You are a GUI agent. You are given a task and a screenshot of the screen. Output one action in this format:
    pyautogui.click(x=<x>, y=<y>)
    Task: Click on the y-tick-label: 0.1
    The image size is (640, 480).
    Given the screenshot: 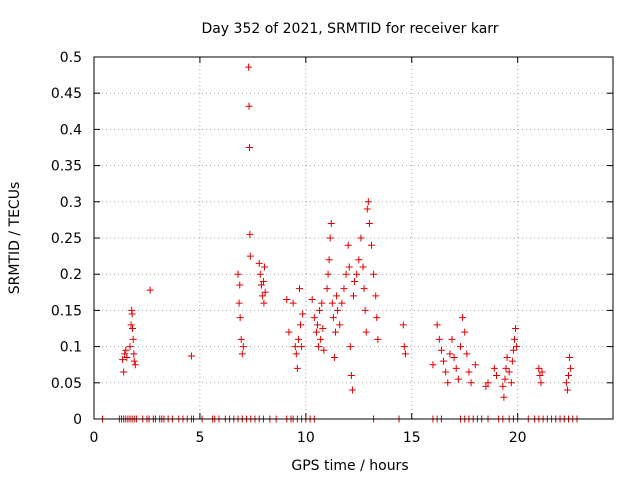 What is the action you would take?
    pyautogui.click(x=71, y=348)
    